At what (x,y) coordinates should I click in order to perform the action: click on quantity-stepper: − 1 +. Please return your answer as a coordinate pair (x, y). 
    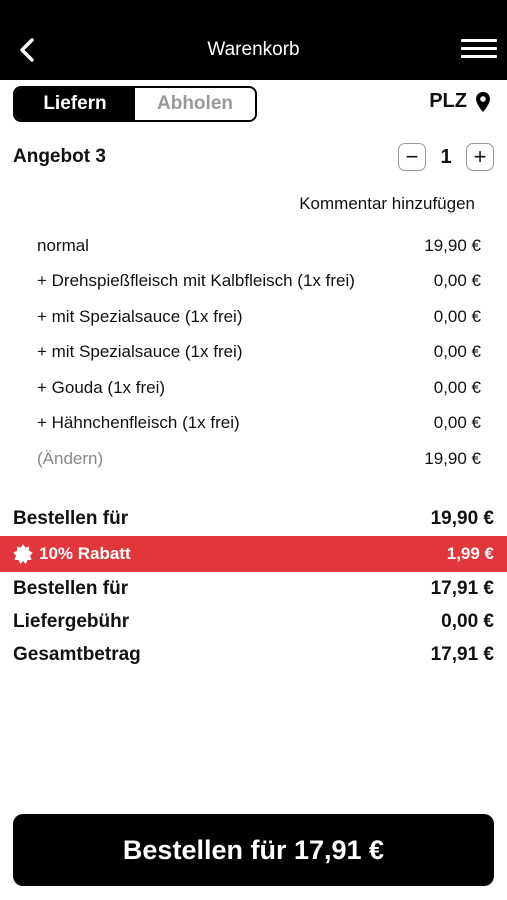
    Looking at the image, I should click on (446, 157).